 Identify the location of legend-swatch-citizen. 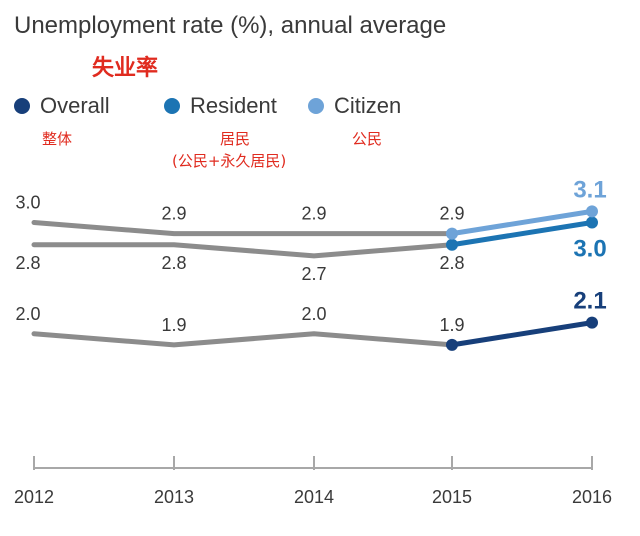
(316, 106).